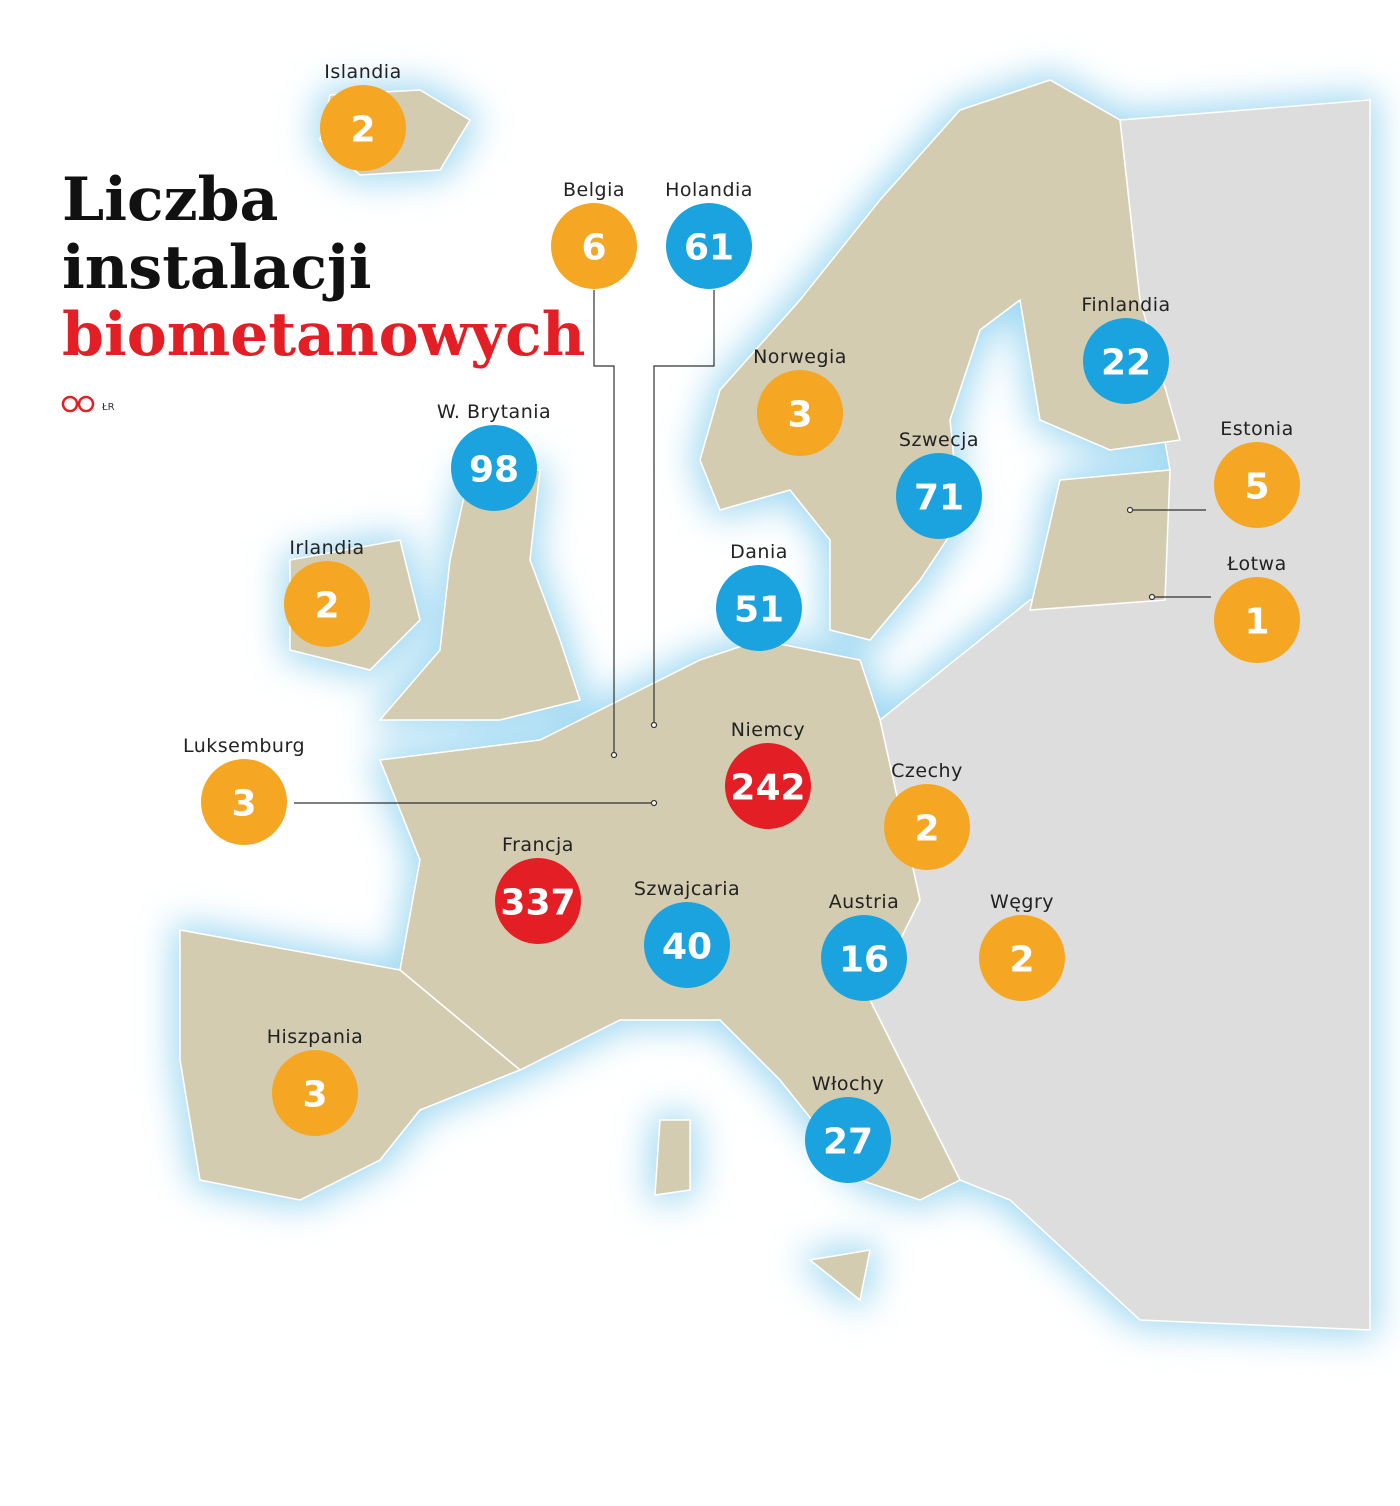 Image resolution: width=1400 pixels, height=1506 pixels. I want to click on uk, so click(479, 595).